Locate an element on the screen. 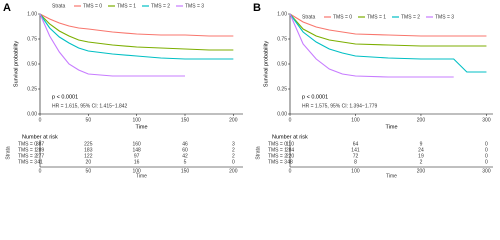 The width and height of the screenshot is (500, 240). risk-x-tick-label: 50 is located at coordinates (89, 171).